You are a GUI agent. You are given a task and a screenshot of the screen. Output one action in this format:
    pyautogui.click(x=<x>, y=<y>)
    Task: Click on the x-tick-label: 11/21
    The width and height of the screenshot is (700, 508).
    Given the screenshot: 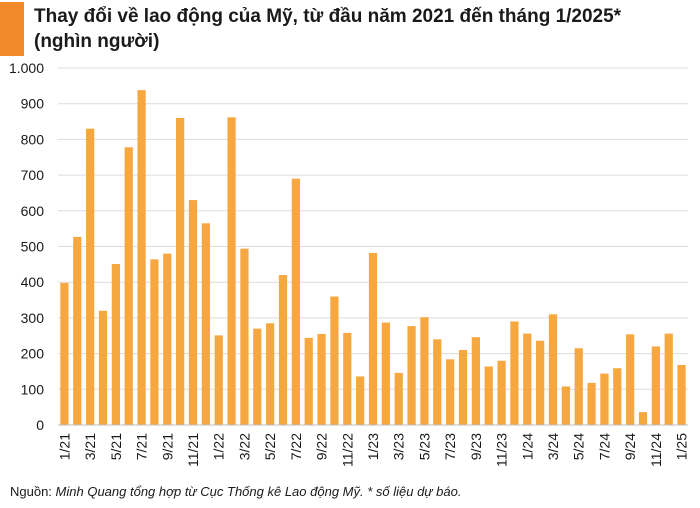 What is the action you would take?
    pyautogui.click(x=193, y=450)
    